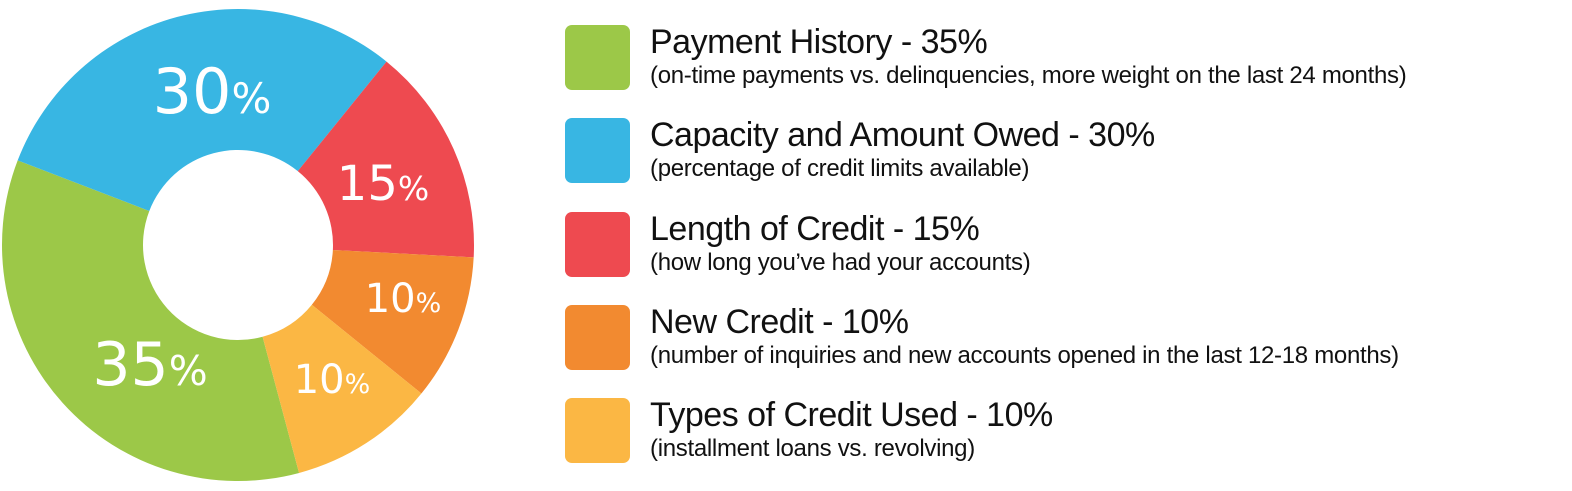  Describe the element at coordinates (819, 42) in the screenshot. I see `legend-title: Payment History - 35%` at that location.